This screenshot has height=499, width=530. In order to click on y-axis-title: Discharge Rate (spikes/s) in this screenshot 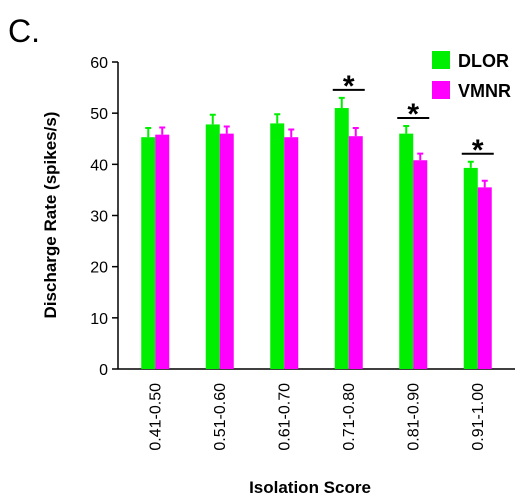, I will do `click(50, 215)`.